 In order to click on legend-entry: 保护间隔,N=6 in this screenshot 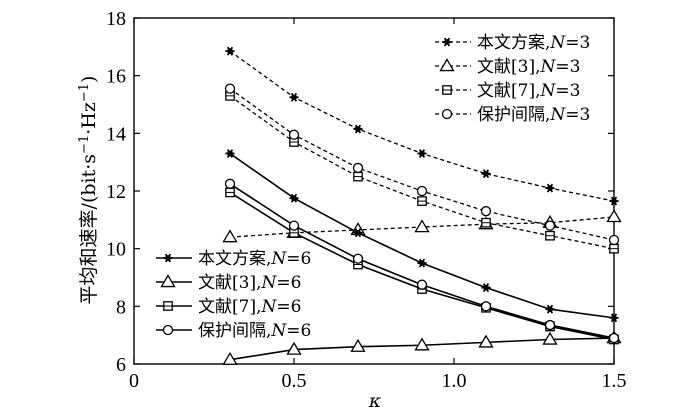, I will do `click(233, 331)`.